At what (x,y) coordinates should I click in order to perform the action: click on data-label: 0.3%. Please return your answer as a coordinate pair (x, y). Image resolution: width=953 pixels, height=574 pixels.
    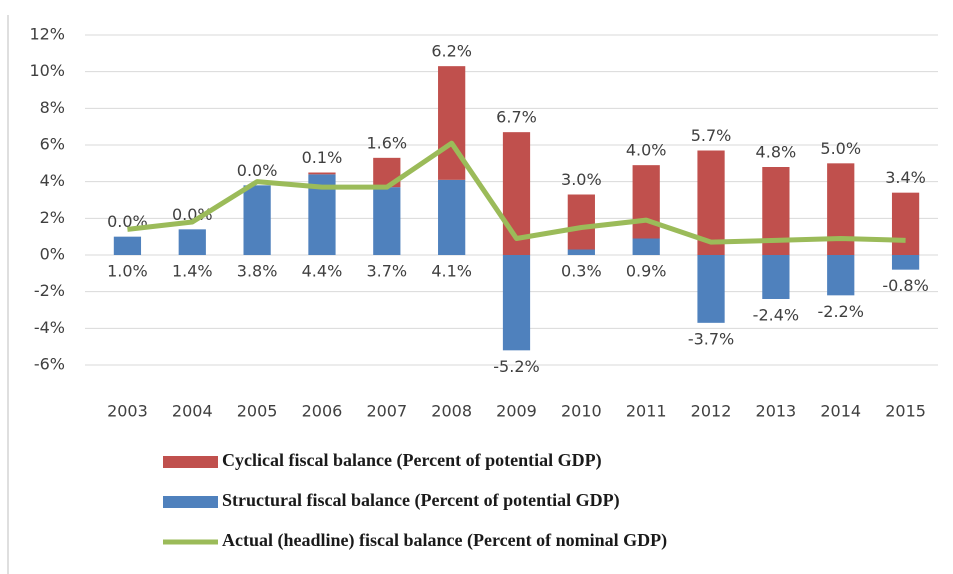
    Looking at the image, I should click on (581, 271).